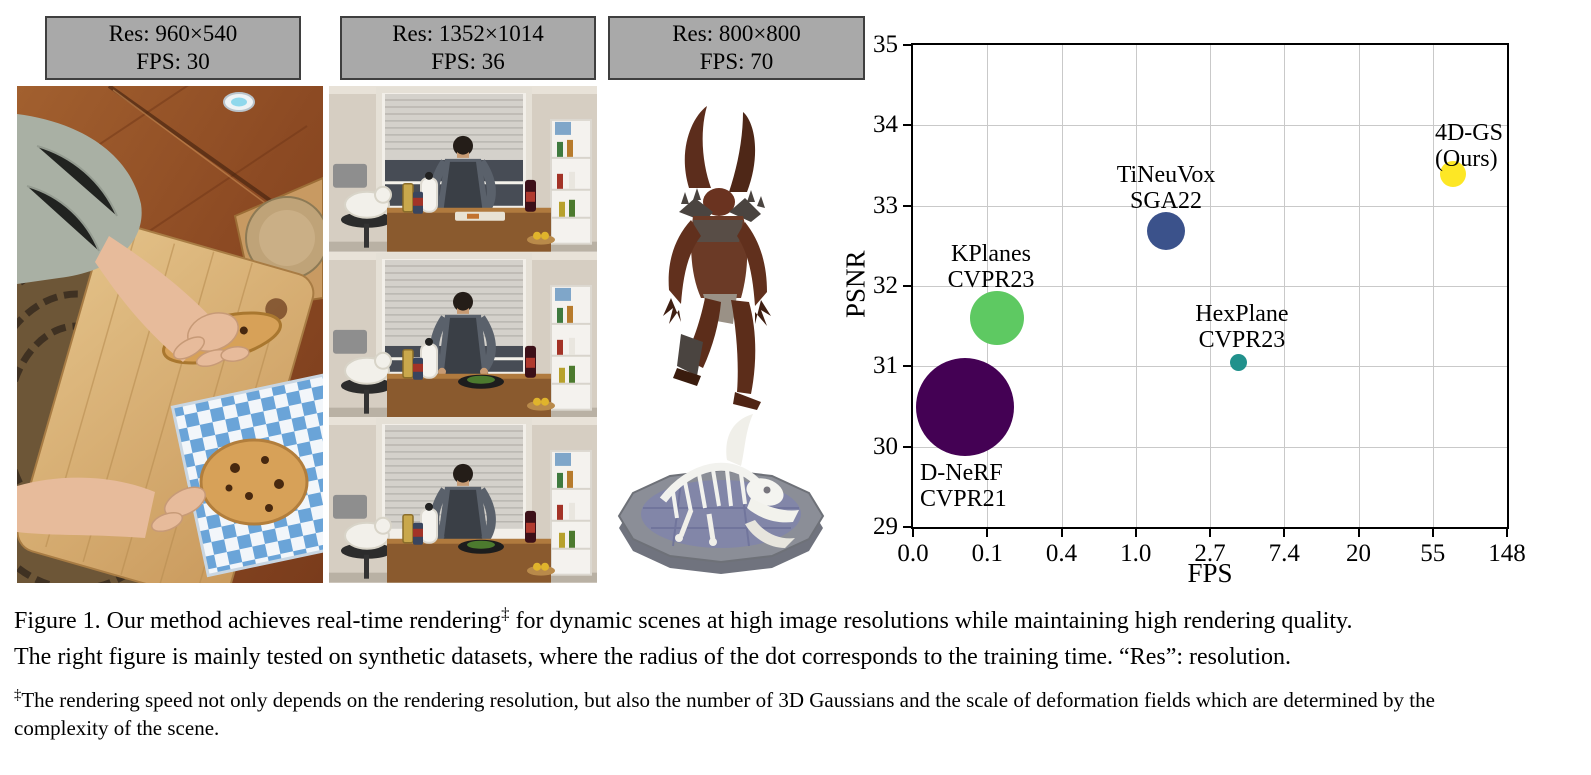 The image size is (1591, 775). What do you see at coordinates (729, 481) in the screenshot?
I see `trex-skeleton` at bounding box center [729, 481].